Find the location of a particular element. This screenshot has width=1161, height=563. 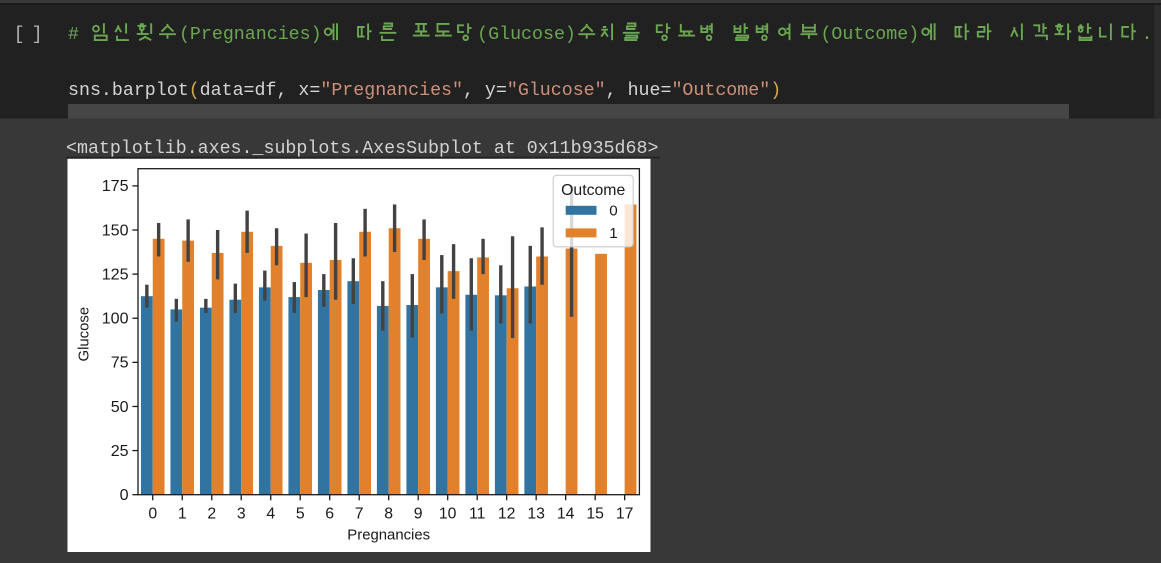

svg-text: 10 is located at coordinates (448, 513).